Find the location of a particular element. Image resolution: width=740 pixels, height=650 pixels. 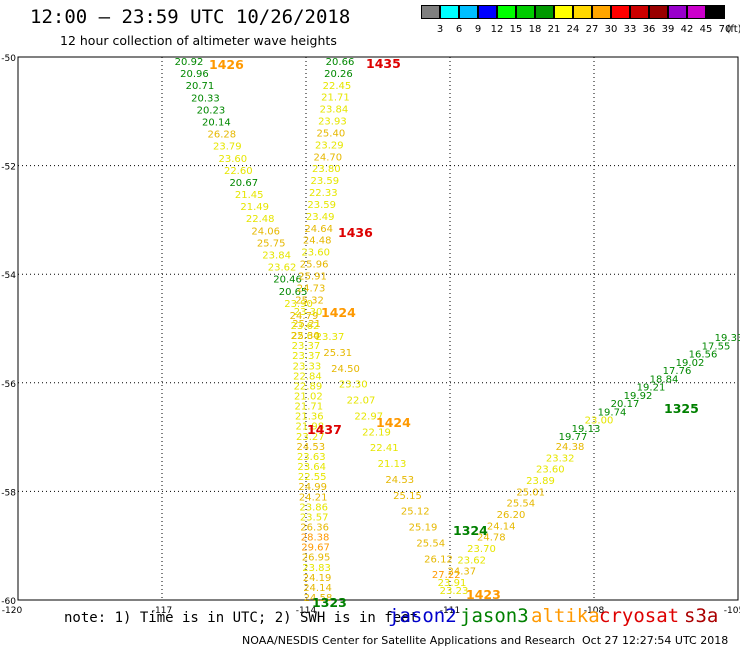

swh-value-label: 20.23 is located at coordinates (211, 110).